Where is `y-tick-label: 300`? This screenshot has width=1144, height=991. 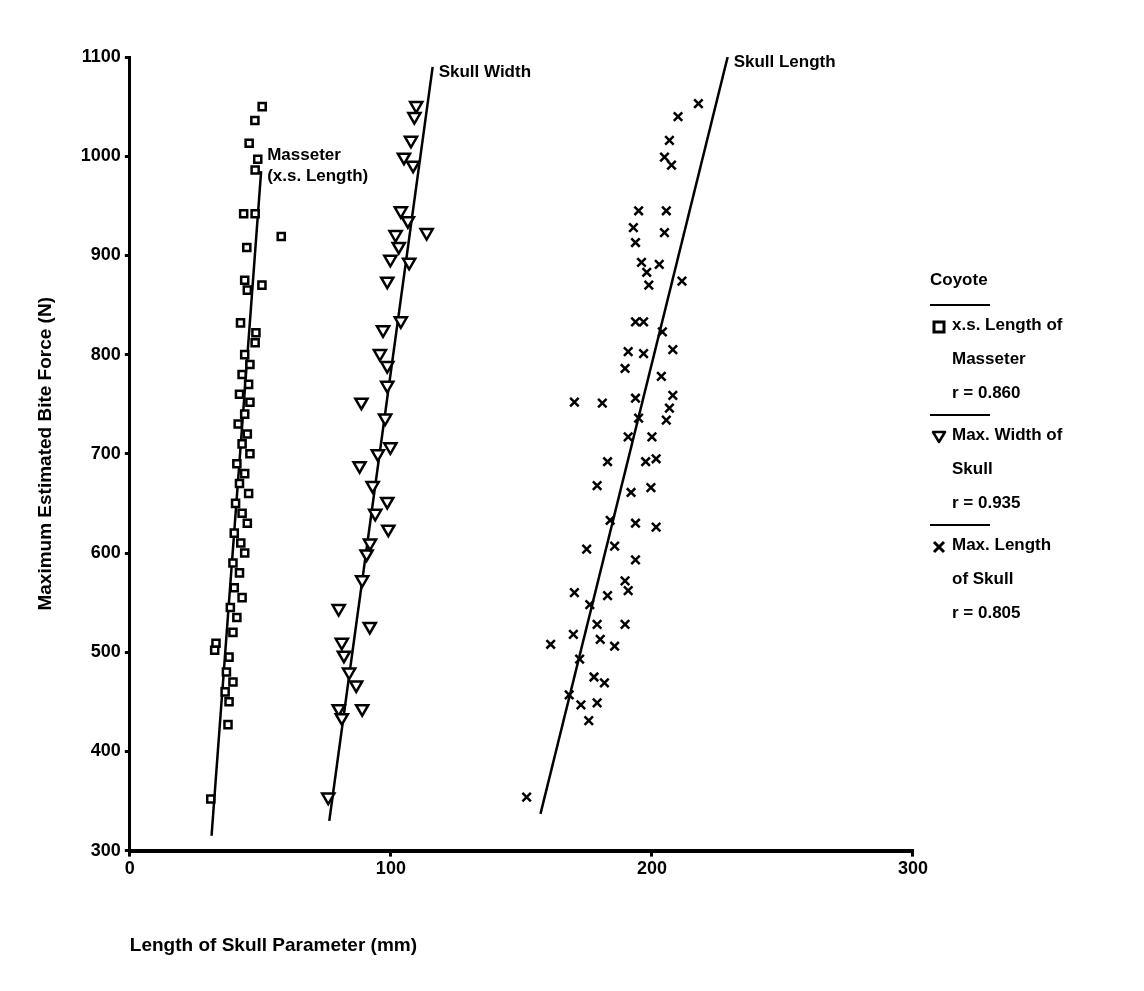
y-tick-label: 300 is located at coordinates (105, 849).